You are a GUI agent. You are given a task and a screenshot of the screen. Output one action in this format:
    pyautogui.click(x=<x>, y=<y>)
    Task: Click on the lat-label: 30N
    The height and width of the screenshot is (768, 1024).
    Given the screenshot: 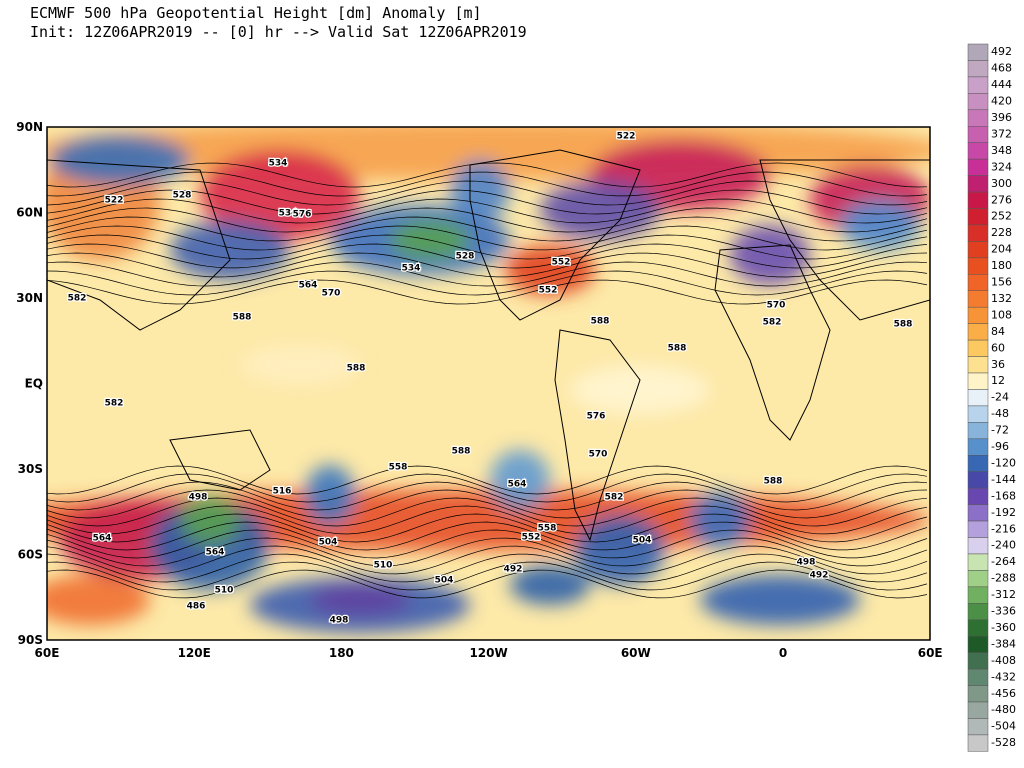 What is the action you would take?
    pyautogui.click(x=29, y=298)
    